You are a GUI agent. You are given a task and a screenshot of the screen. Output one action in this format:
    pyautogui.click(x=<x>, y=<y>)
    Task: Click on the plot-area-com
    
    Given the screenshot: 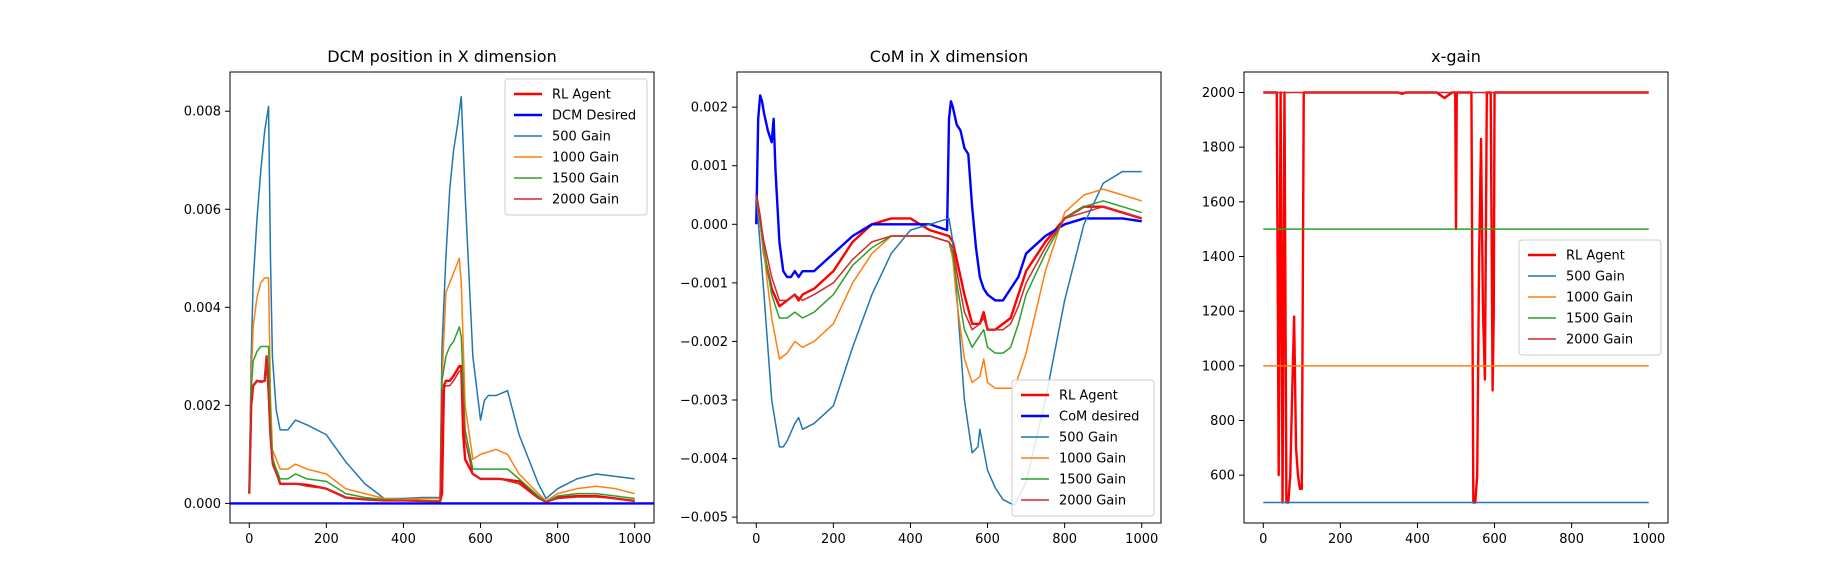 What is the action you would take?
    pyautogui.click(x=949, y=300)
    